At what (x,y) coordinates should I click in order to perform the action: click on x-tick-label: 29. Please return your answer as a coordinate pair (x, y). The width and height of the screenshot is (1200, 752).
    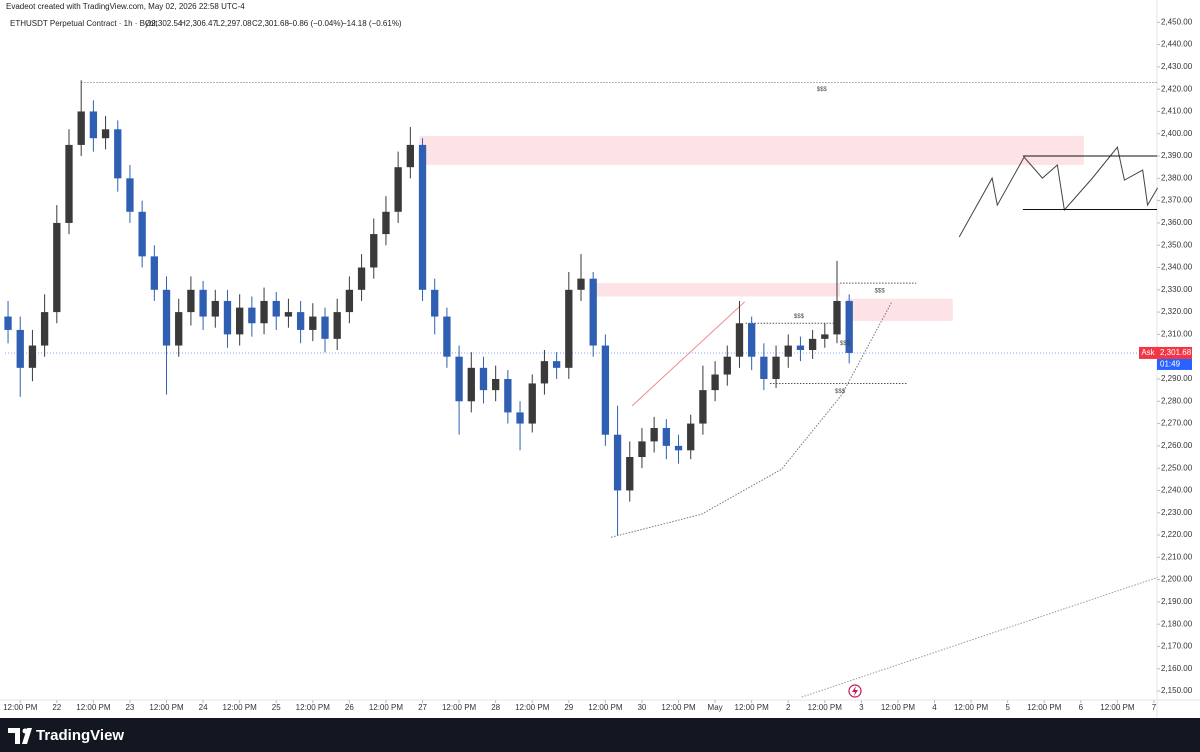
    Looking at the image, I should click on (568, 707).